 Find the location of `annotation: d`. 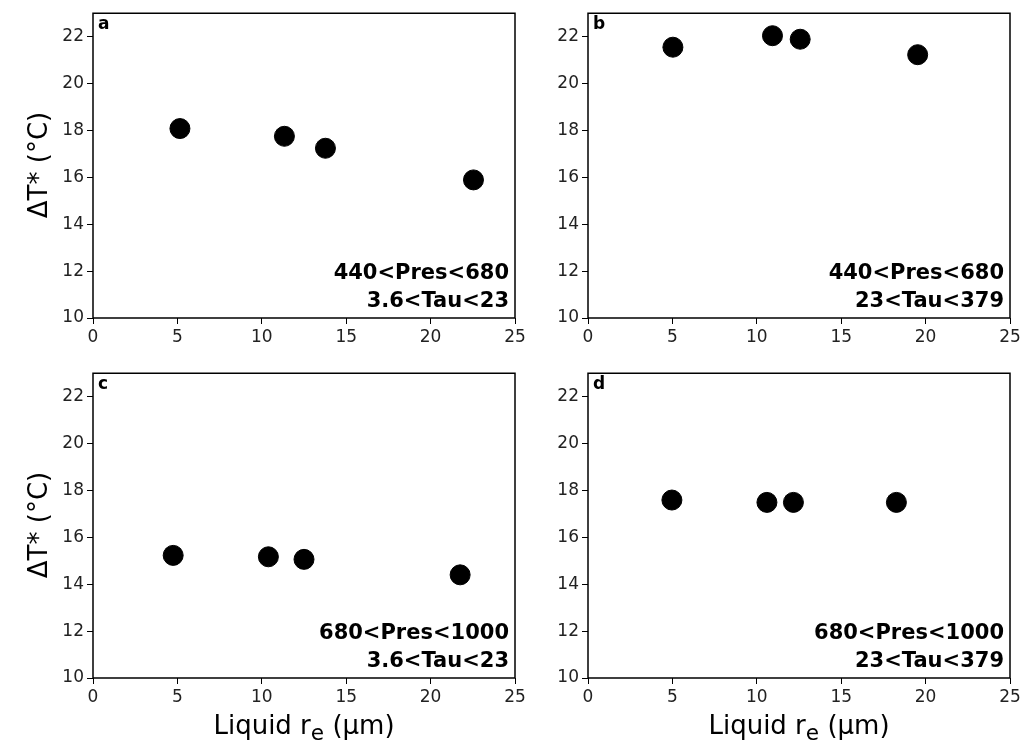

annotation: d is located at coordinates (599, 383).